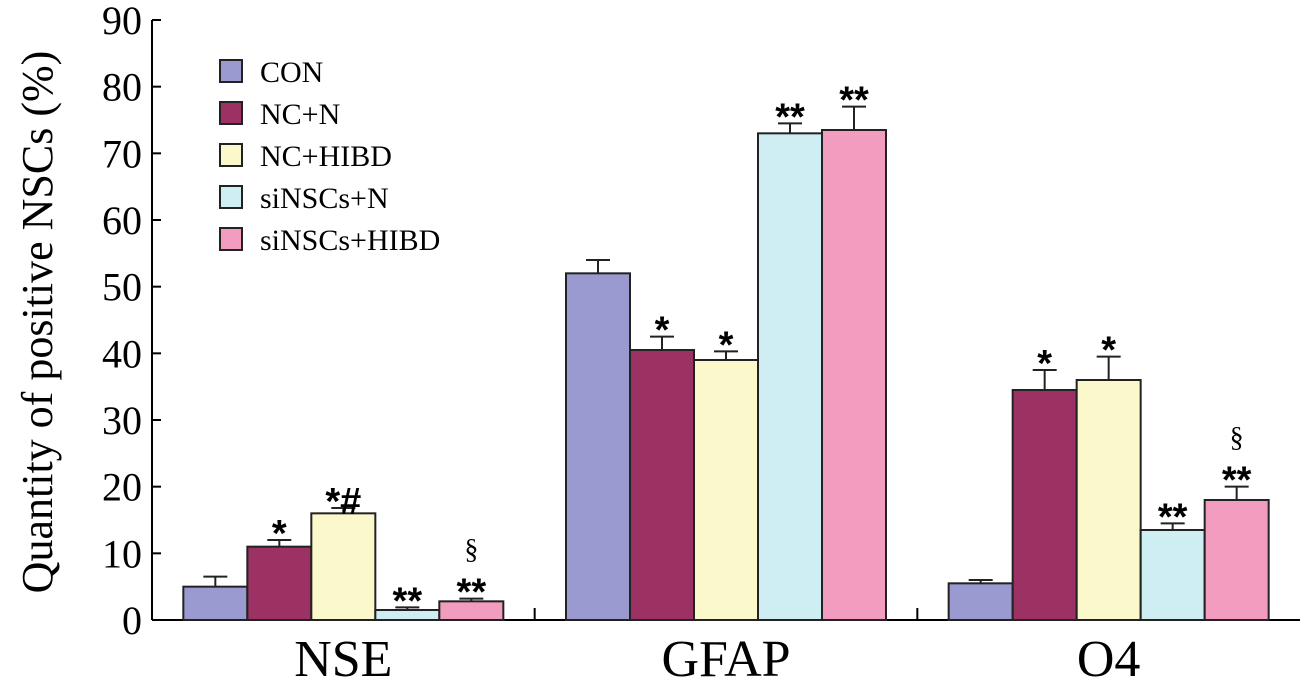 The height and width of the screenshot is (686, 1311). Describe the element at coordinates (343, 658) in the screenshot. I see `x-category-label: NSE` at that location.